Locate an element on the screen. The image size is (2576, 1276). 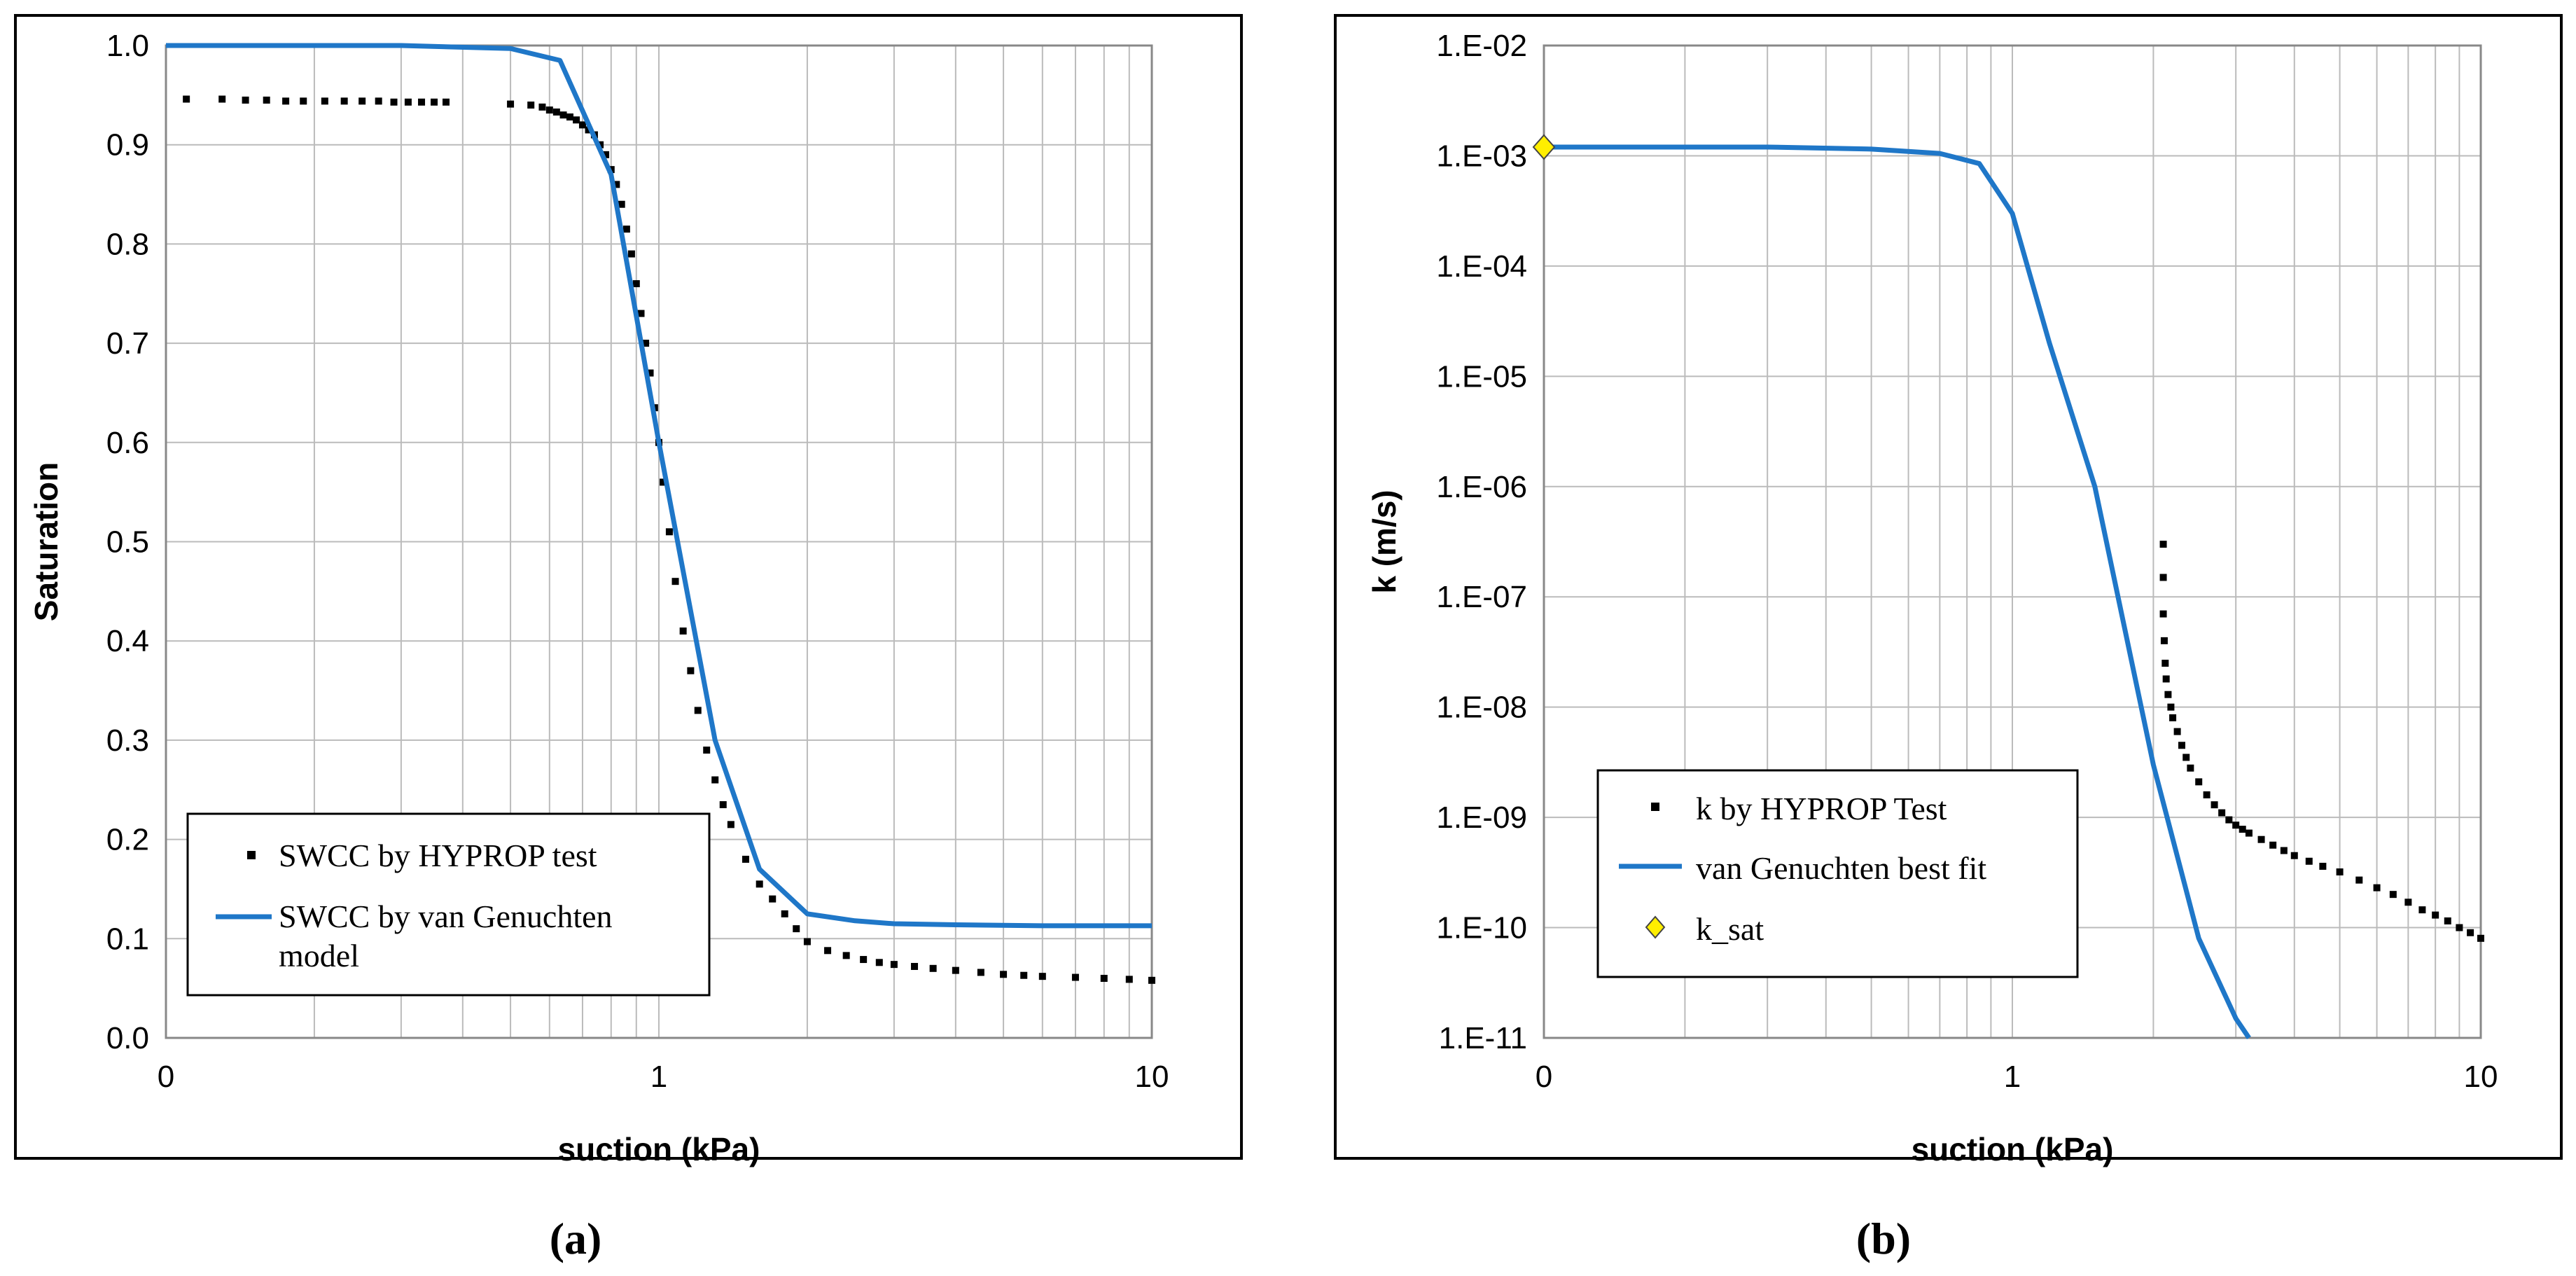
y-axis-title: k (m/s) is located at coordinates (1384, 541).